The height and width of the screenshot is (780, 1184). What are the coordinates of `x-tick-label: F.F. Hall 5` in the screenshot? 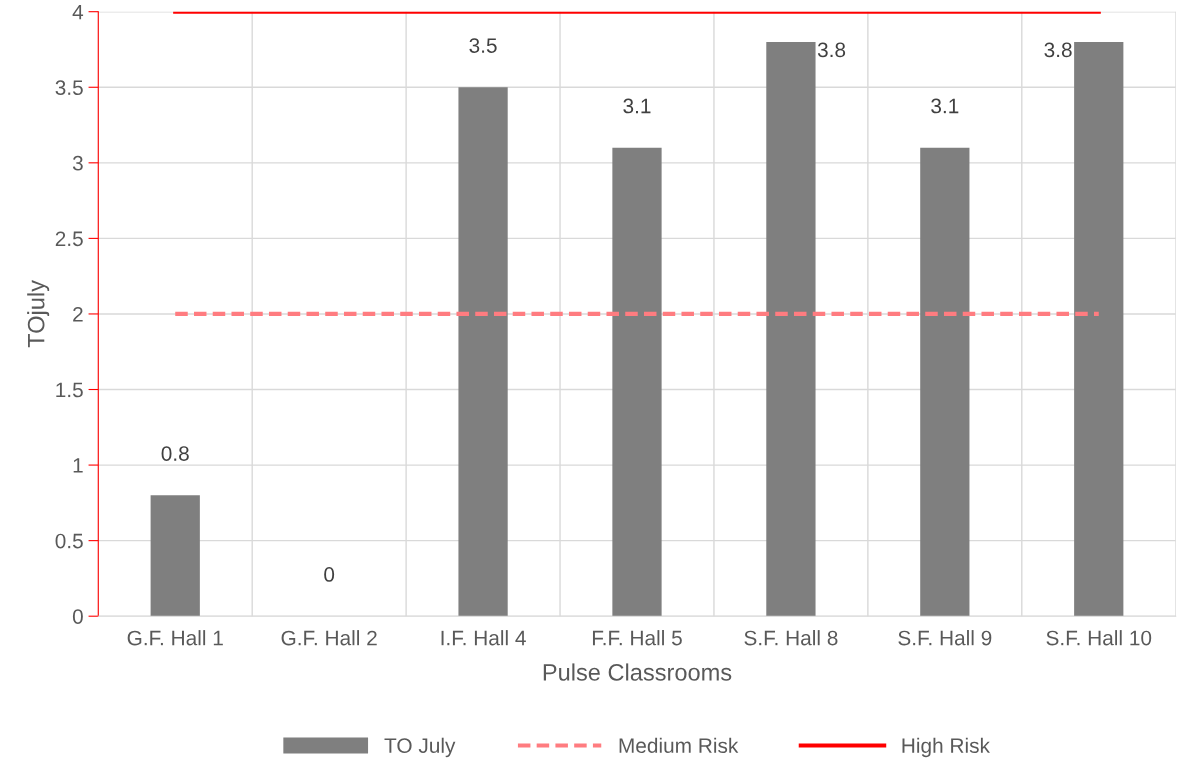 It's located at (637, 638).